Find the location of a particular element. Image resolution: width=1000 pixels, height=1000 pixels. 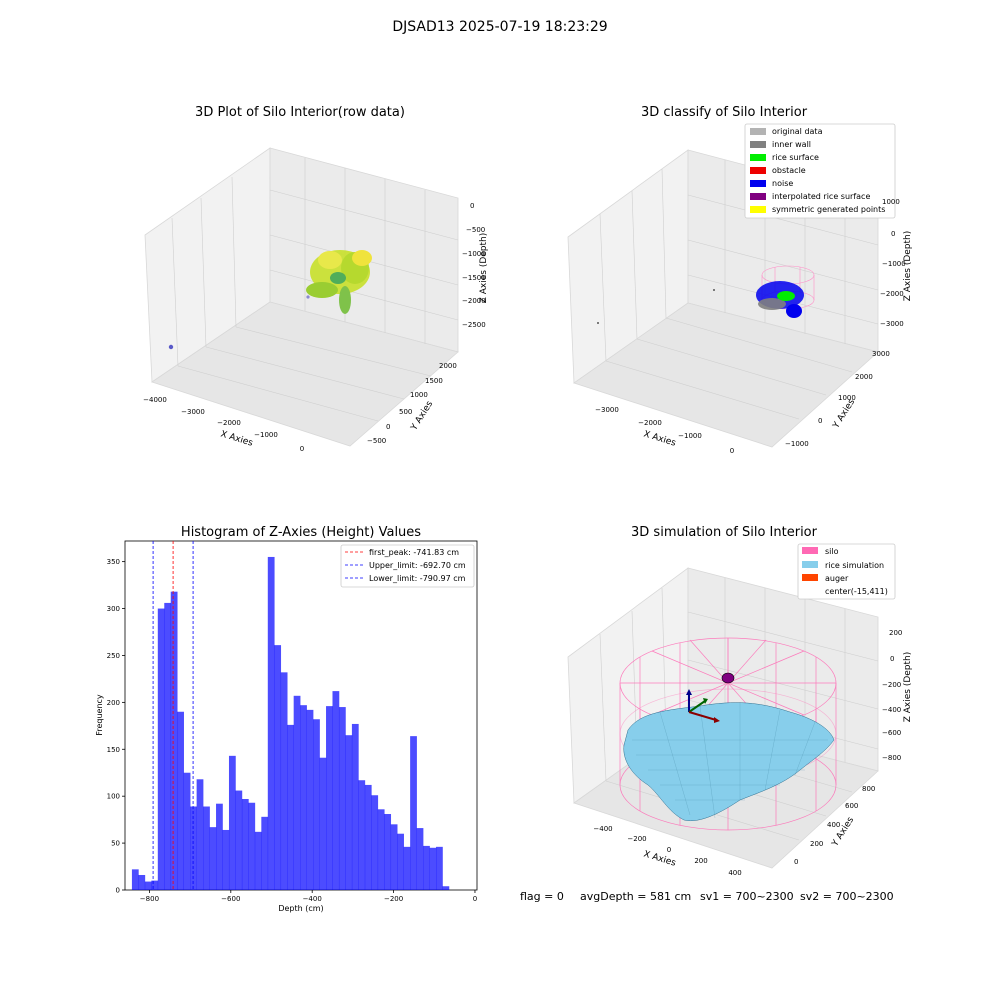

raw-3d-point-cloud is located at coordinates (270, 300).